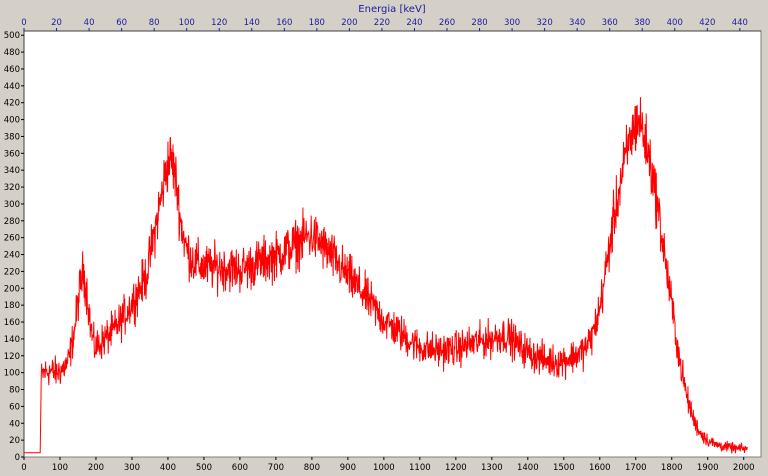 Image resolution: width=768 pixels, height=476 pixels. I want to click on x-tick-label: 1500, so click(564, 468).